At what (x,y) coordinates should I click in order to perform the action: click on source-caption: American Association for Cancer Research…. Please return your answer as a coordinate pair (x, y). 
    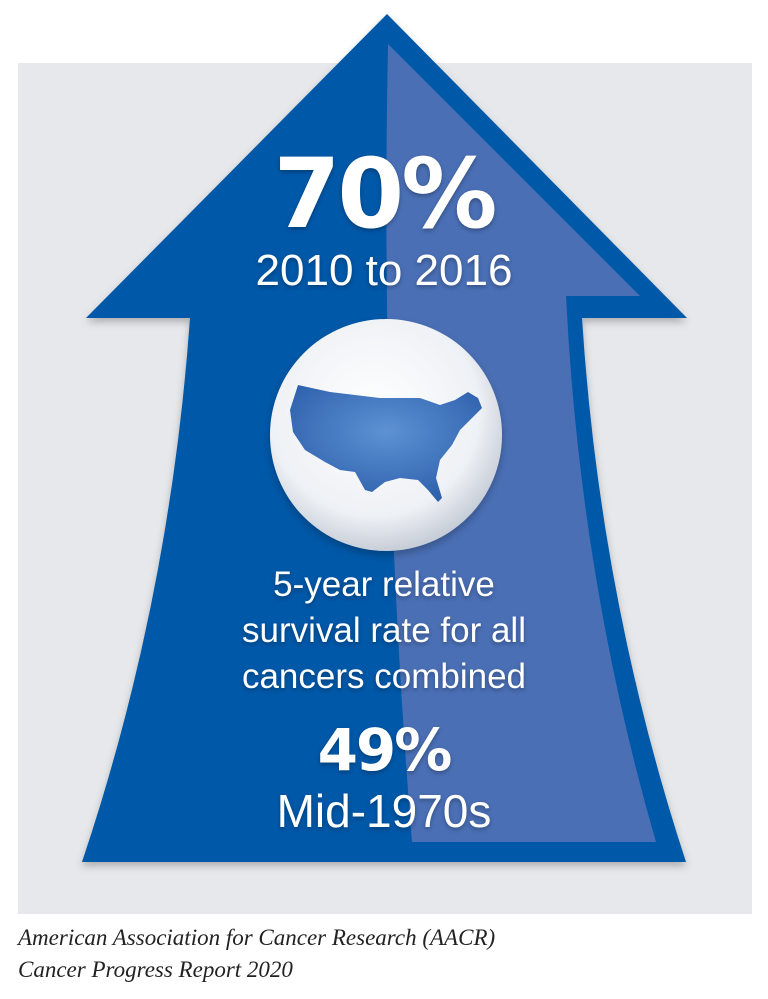
    Looking at the image, I should click on (257, 937).